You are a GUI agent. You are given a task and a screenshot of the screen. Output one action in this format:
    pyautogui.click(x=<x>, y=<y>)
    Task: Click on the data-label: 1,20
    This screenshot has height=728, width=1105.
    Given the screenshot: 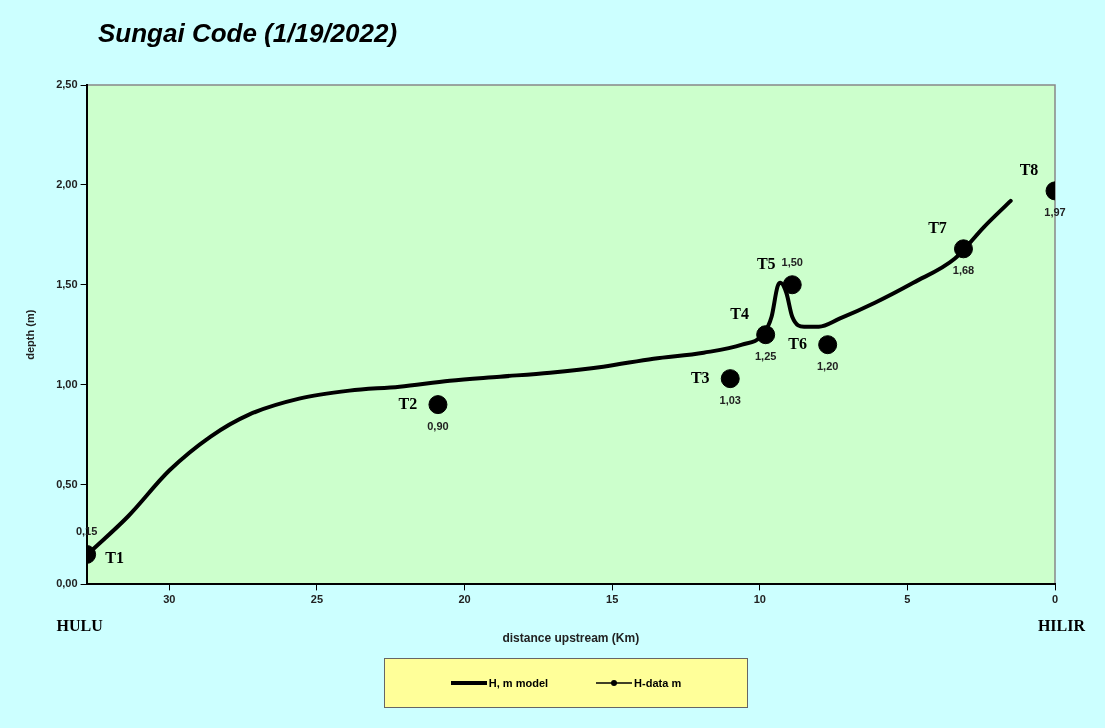 What is the action you would take?
    pyautogui.click(x=827, y=365)
    